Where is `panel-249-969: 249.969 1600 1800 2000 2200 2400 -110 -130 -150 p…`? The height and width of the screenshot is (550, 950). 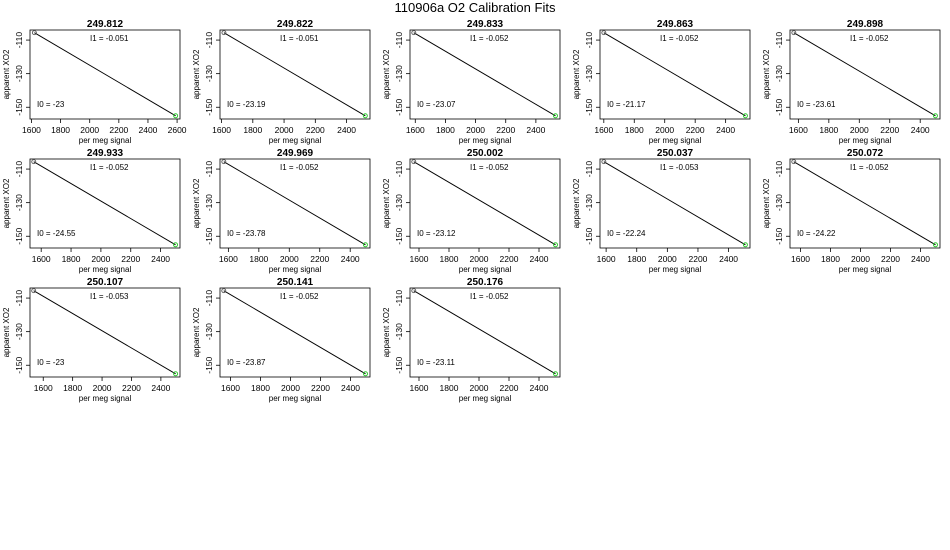 panel-249-969: 249.969 1600 1800 2000 2200 2400 -110 -130 -150 p… is located at coordinates (281, 211).